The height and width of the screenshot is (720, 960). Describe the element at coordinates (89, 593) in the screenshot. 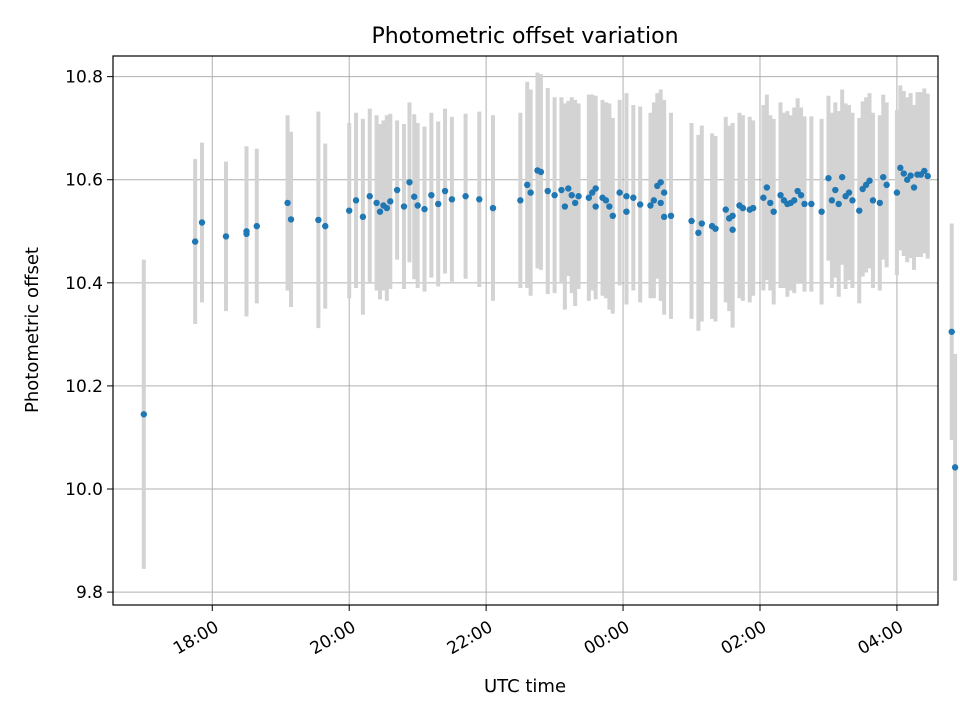

I see `y-tick-label: 9.8` at that location.